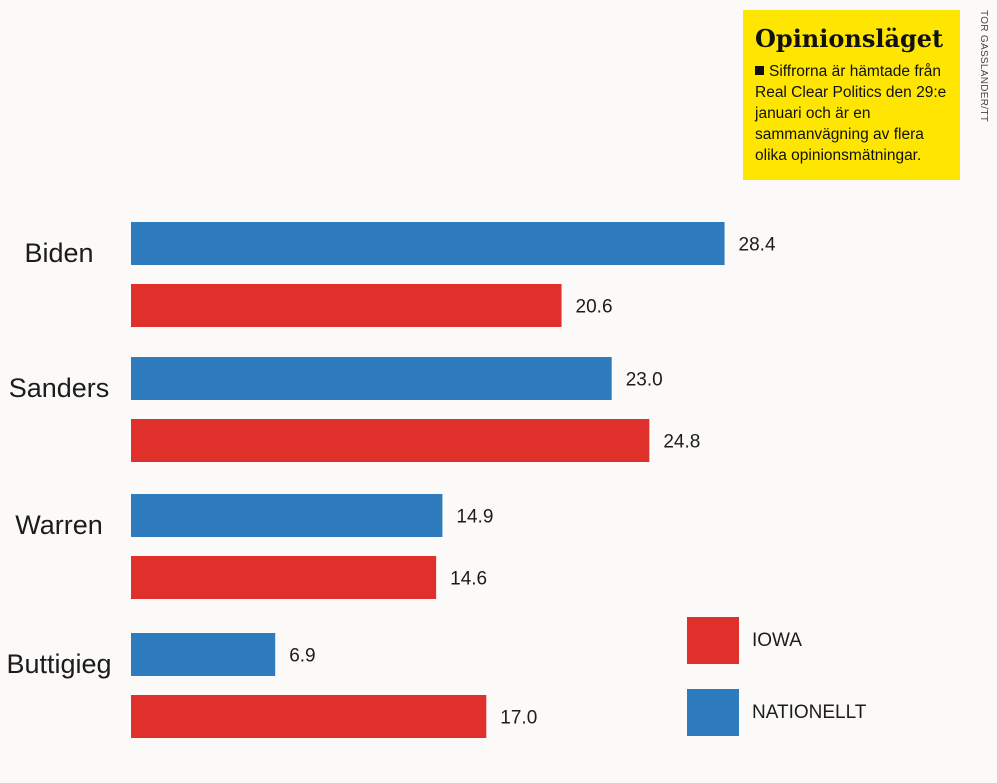 The image size is (997, 783). I want to click on category-label-buttigieg: Buttigieg, so click(58, 664).